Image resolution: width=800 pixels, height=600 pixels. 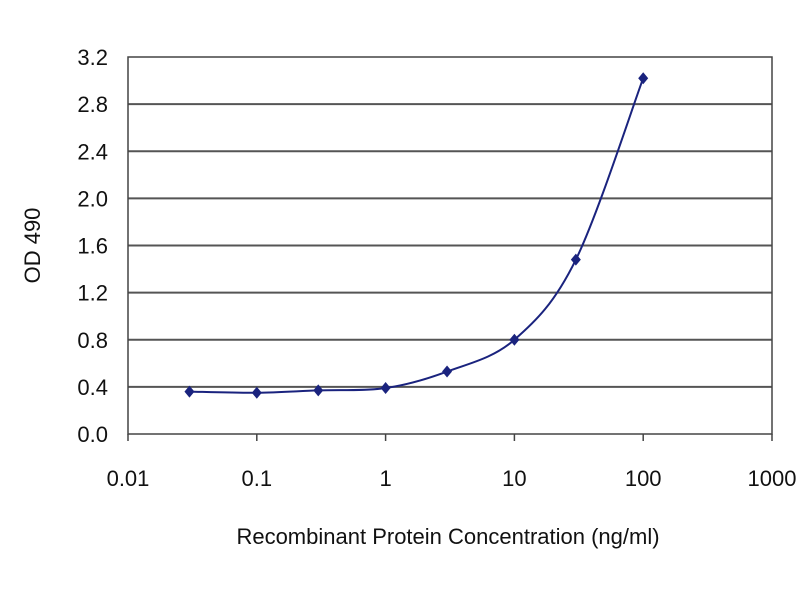 What do you see at coordinates (128, 478) in the screenshot?
I see `x-tick-label: 0.01` at bounding box center [128, 478].